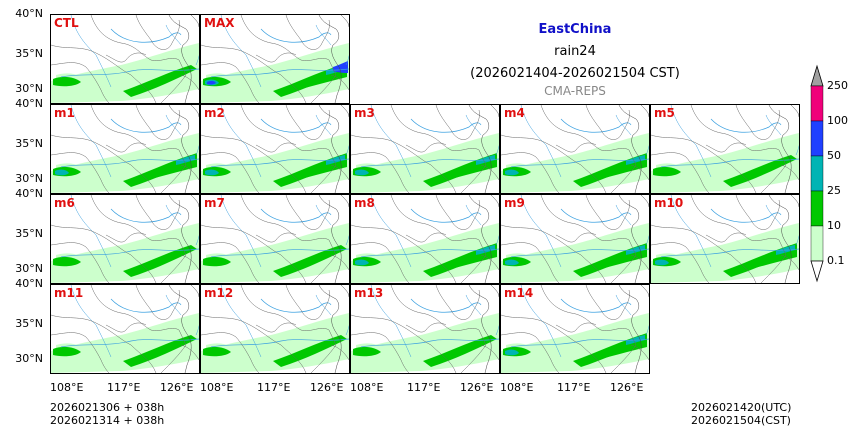 The height and width of the screenshot is (437, 860). Describe the element at coordinates (514, 113) in the screenshot. I see `panel-label: m4` at that location.